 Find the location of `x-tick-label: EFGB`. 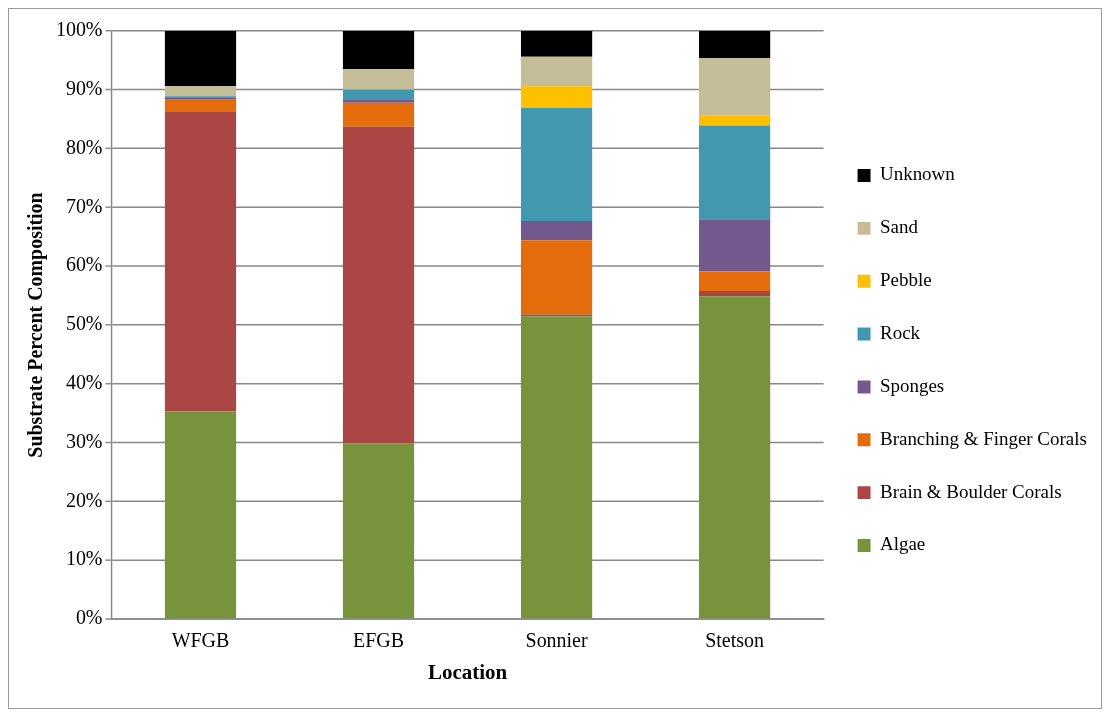

x-tick-label: EFGB is located at coordinates (379, 640).